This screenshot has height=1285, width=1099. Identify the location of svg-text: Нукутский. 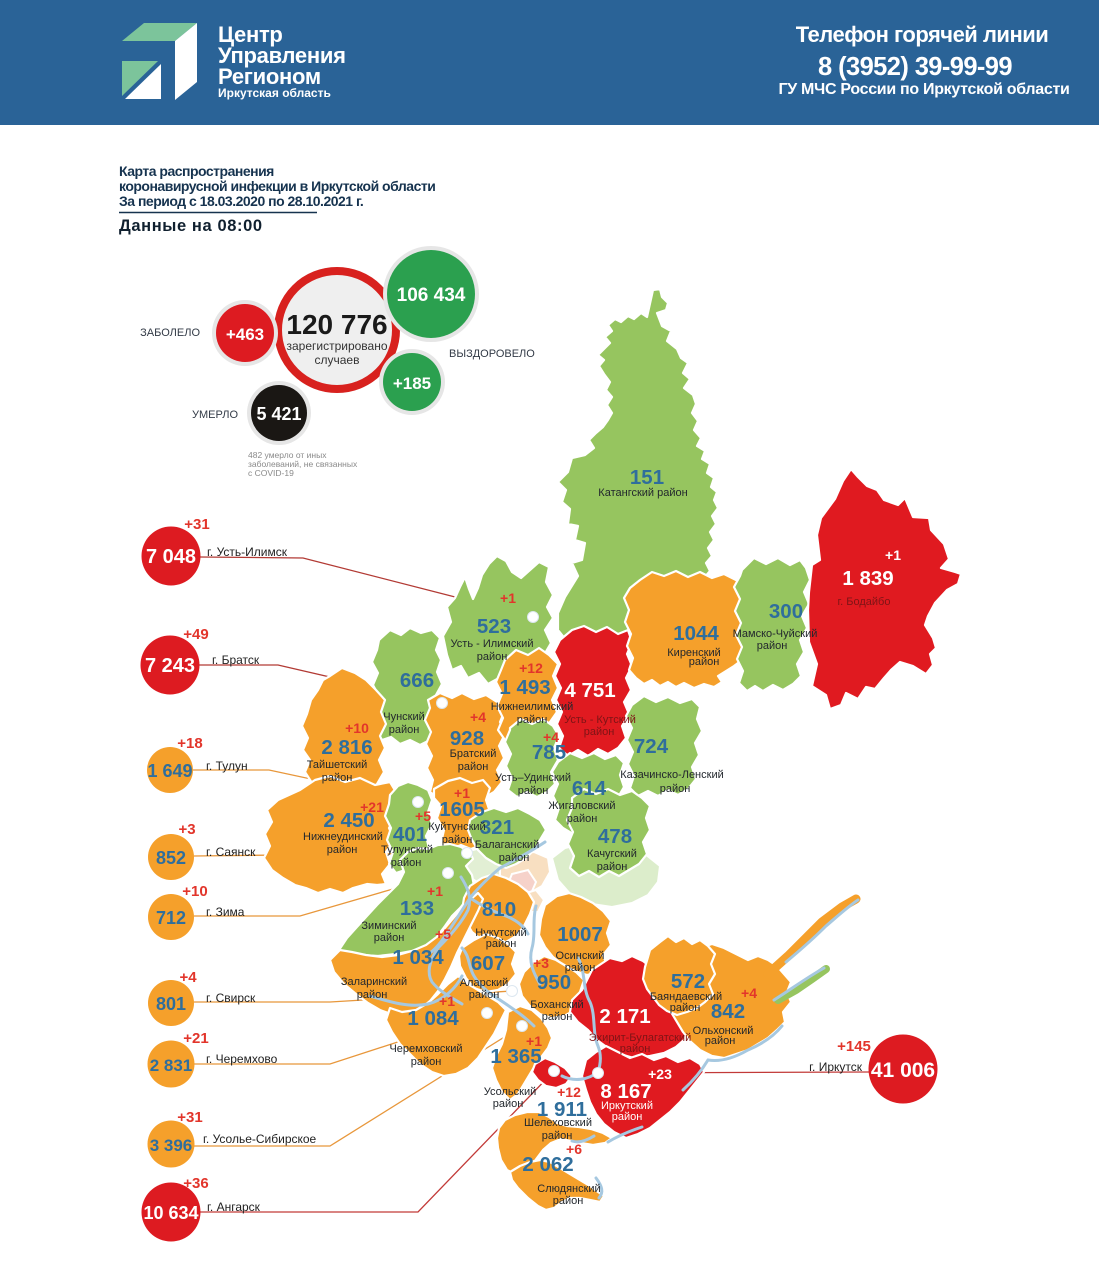
(500, 933).